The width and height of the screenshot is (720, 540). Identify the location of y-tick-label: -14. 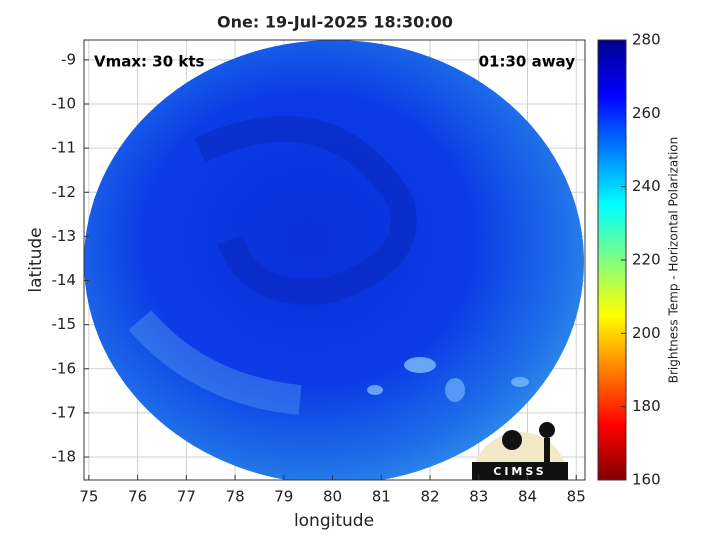
(64, 280).